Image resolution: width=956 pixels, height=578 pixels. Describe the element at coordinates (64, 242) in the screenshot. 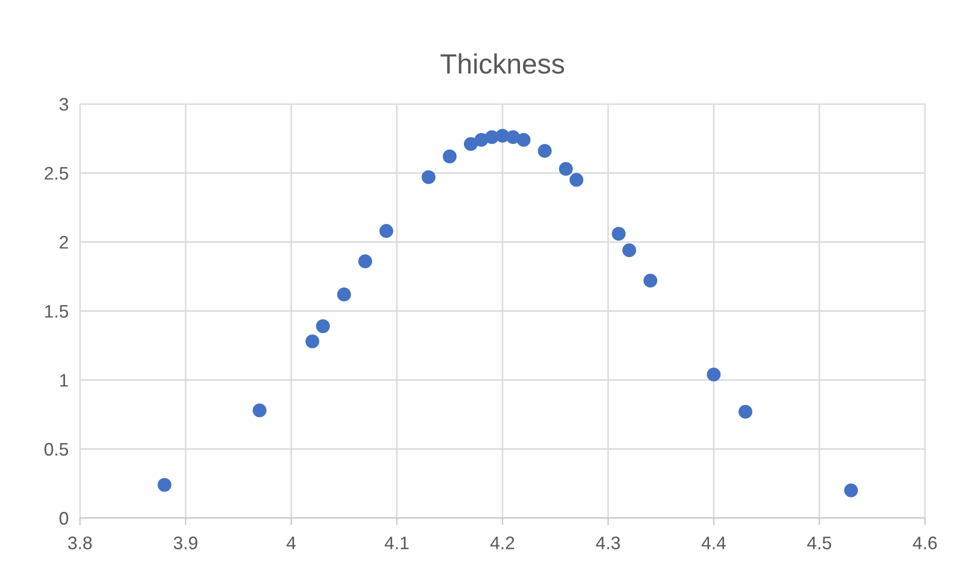

I see `y-tick-label: 2` at that location.